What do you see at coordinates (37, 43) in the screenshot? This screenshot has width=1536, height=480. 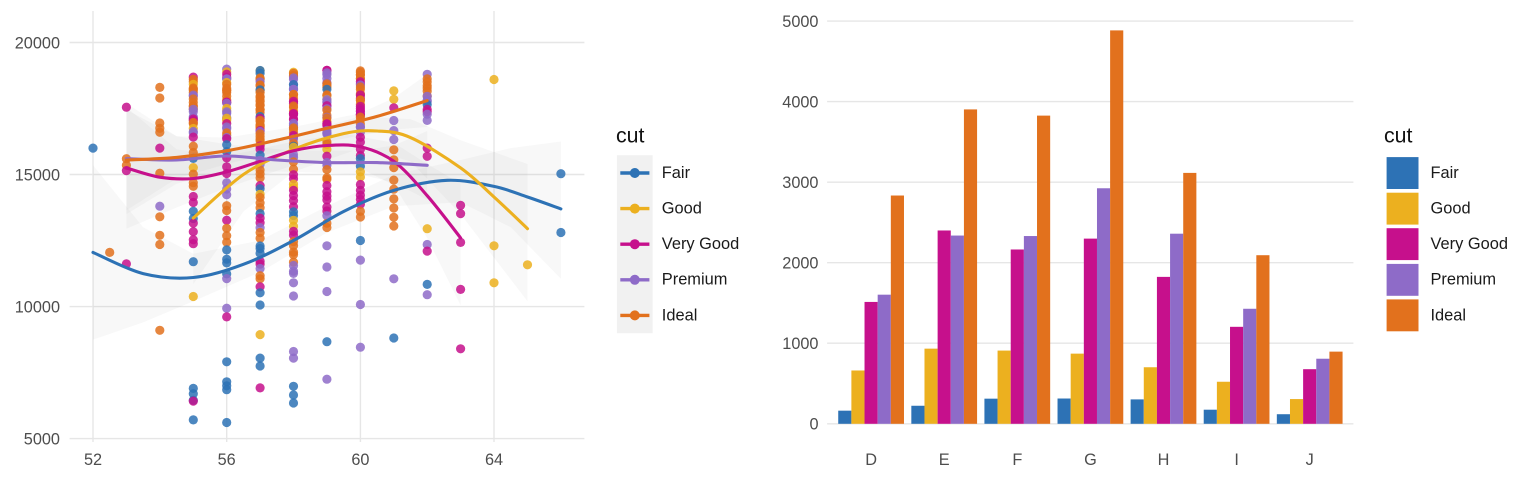 I see `svg-text: 20000` at bounding box center [37, 43].